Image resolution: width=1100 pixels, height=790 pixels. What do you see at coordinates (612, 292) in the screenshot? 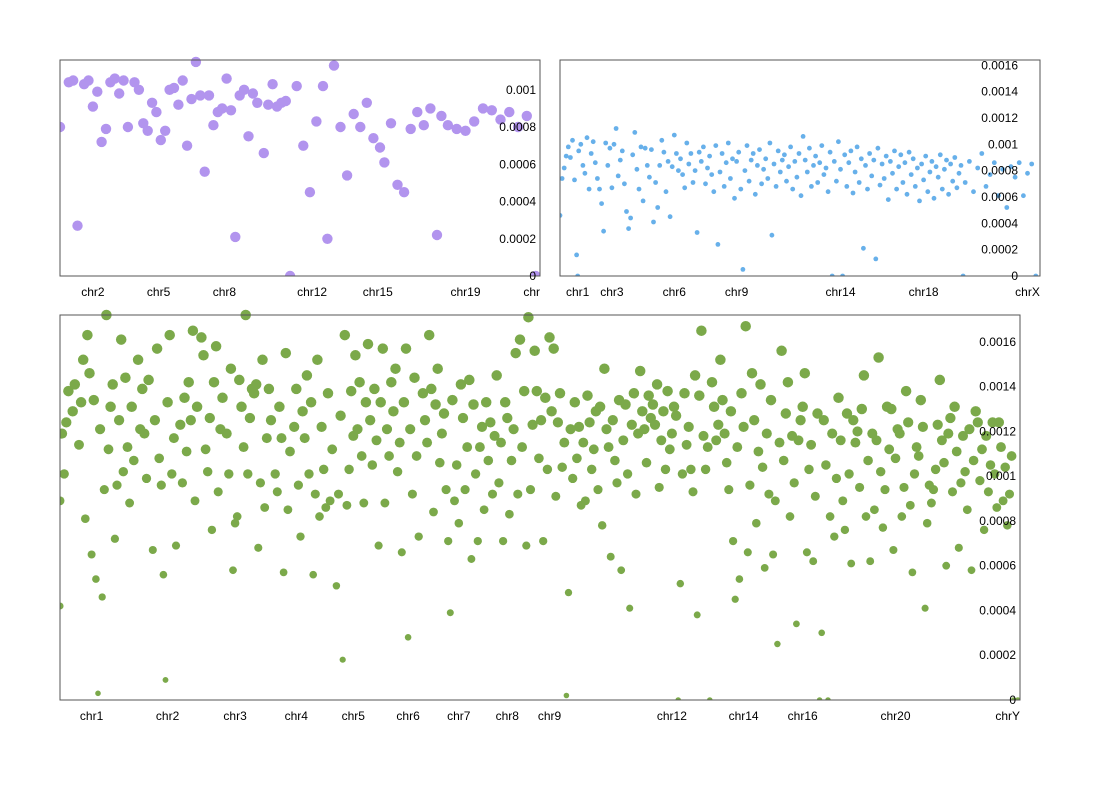
I see `x-tick-label: chr3` at bounding box center [612, 292].